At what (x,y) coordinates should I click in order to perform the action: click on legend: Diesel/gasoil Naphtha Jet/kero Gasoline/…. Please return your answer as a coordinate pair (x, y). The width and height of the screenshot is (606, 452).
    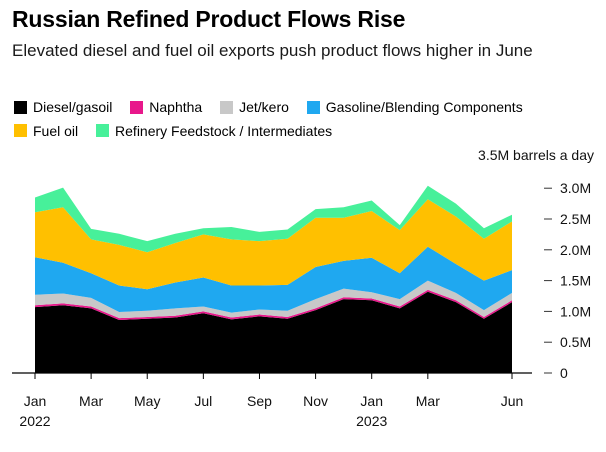
    Looking at the image, I should click on (306, 119).